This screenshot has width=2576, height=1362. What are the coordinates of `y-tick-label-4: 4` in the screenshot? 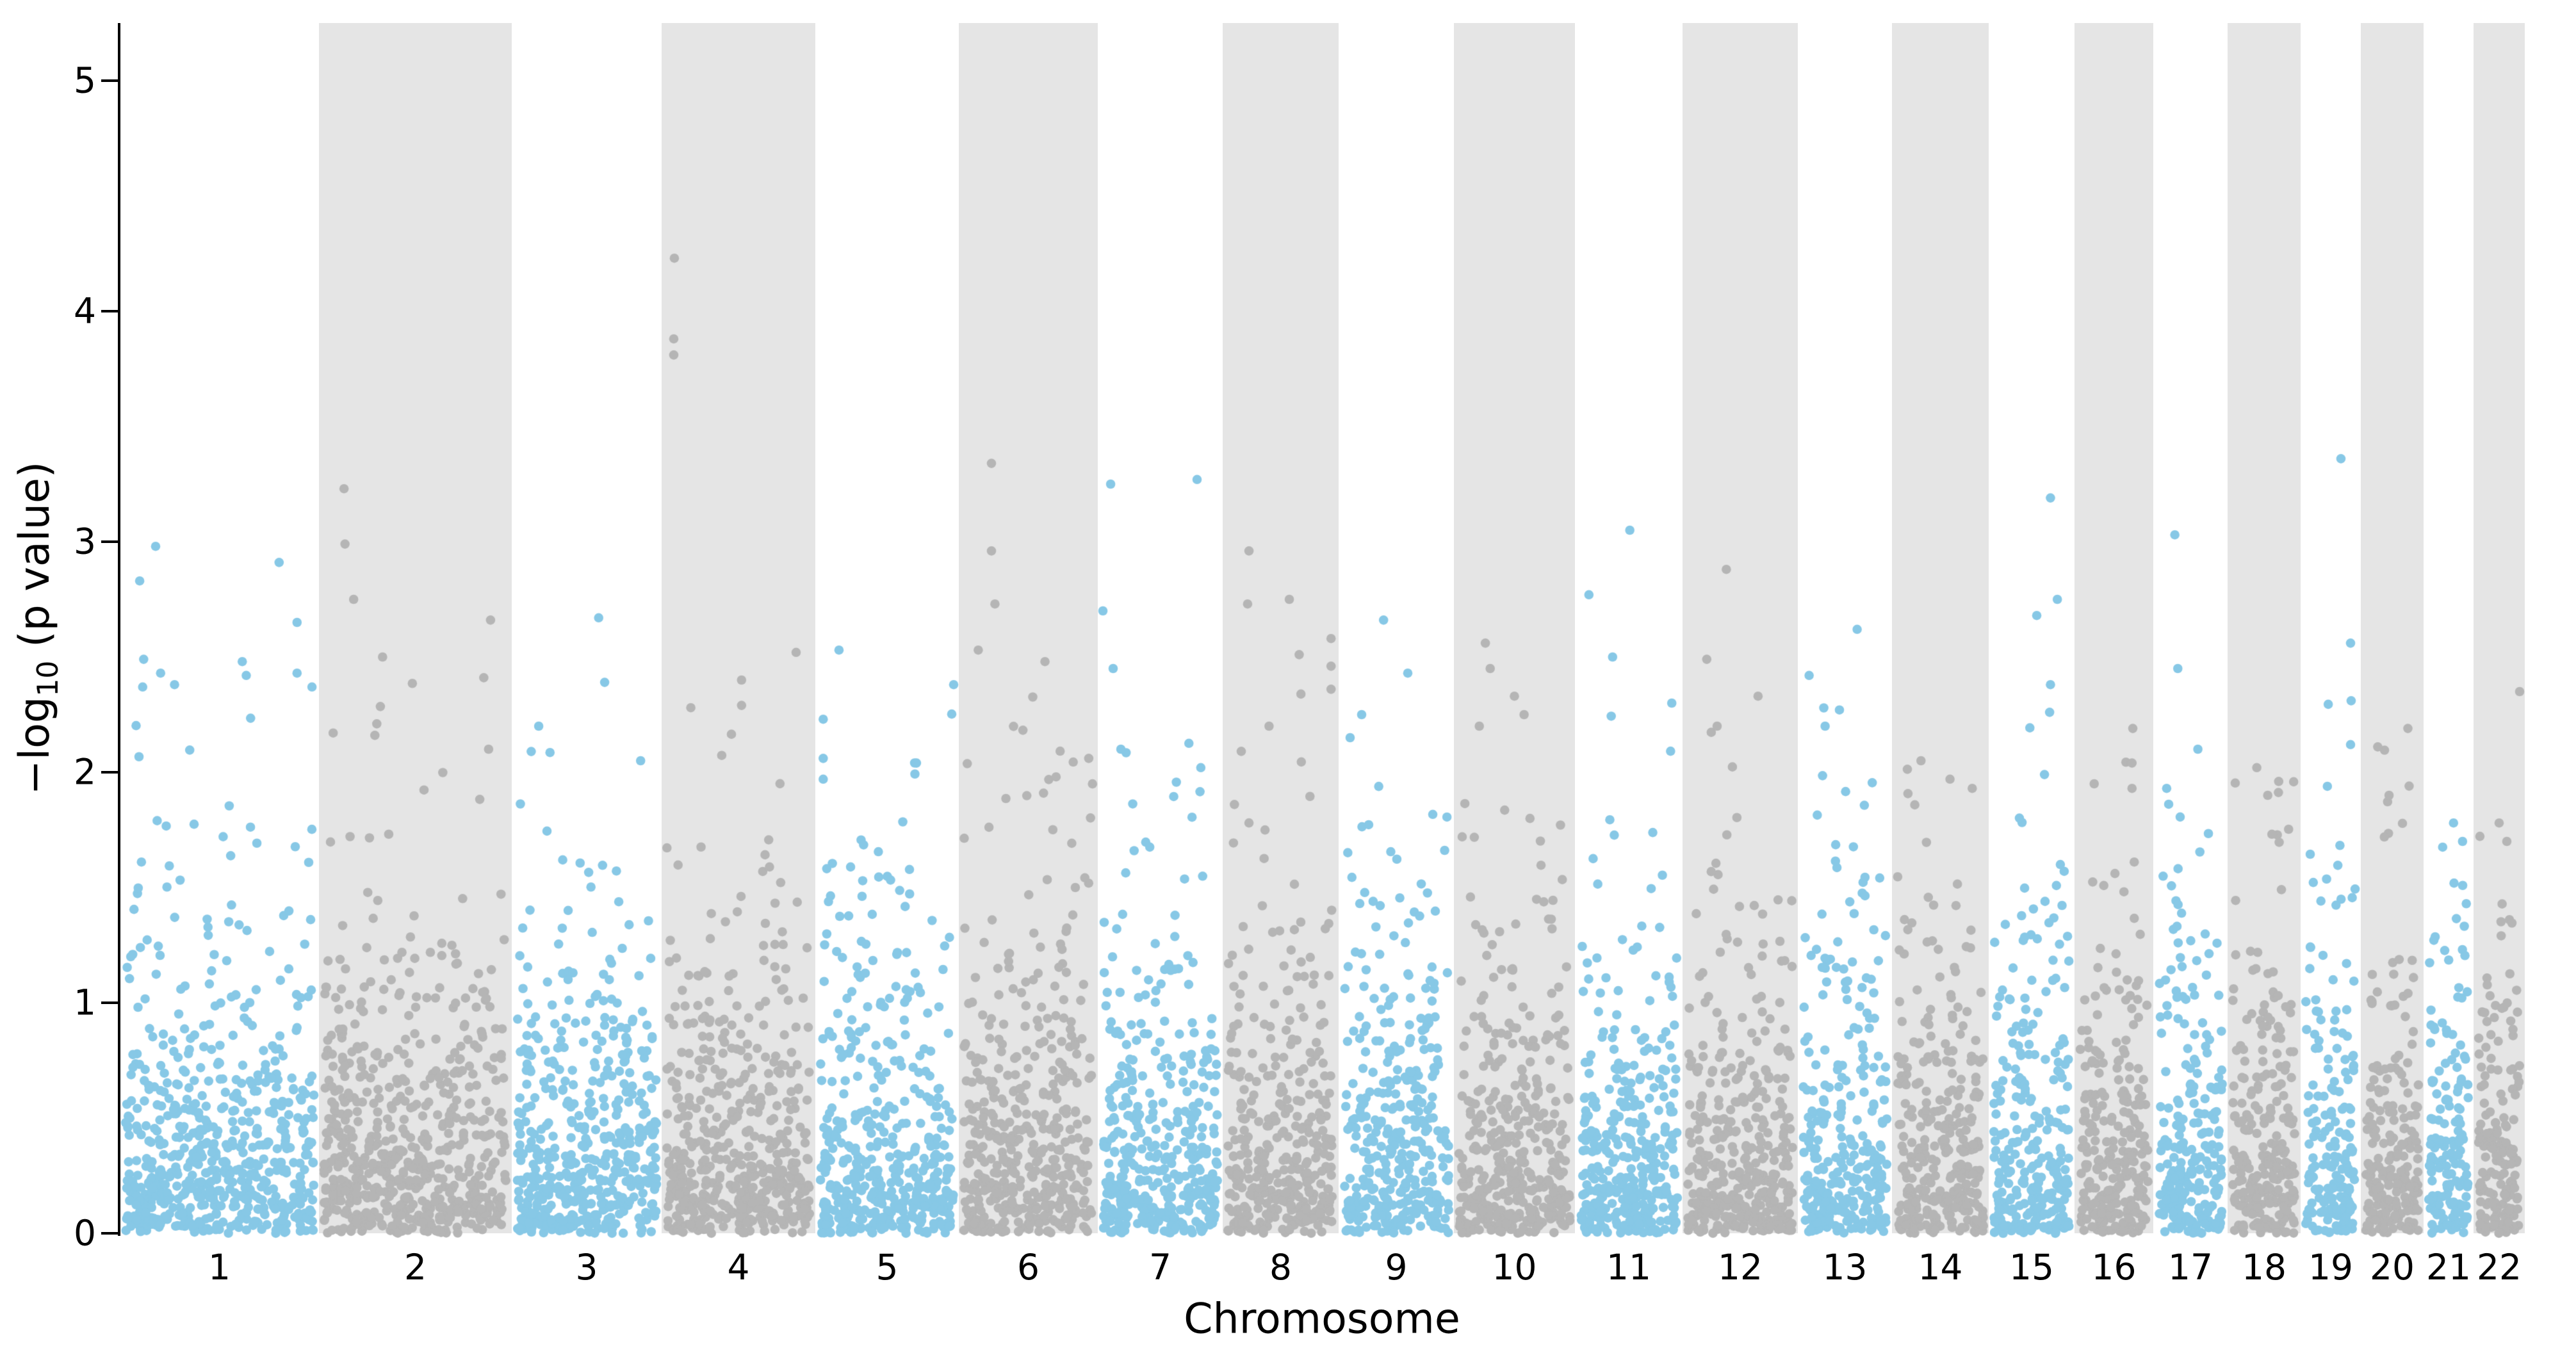 It's located at (85, 311).